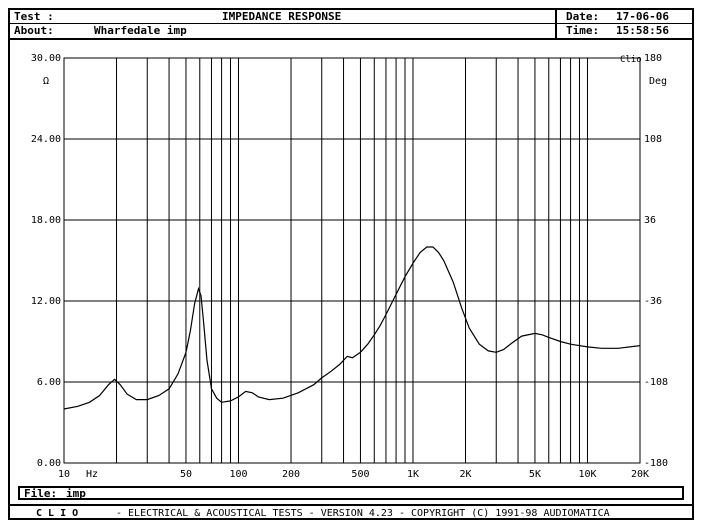  I want to click on y-right-unit-label: Deg, so click(658, 81).